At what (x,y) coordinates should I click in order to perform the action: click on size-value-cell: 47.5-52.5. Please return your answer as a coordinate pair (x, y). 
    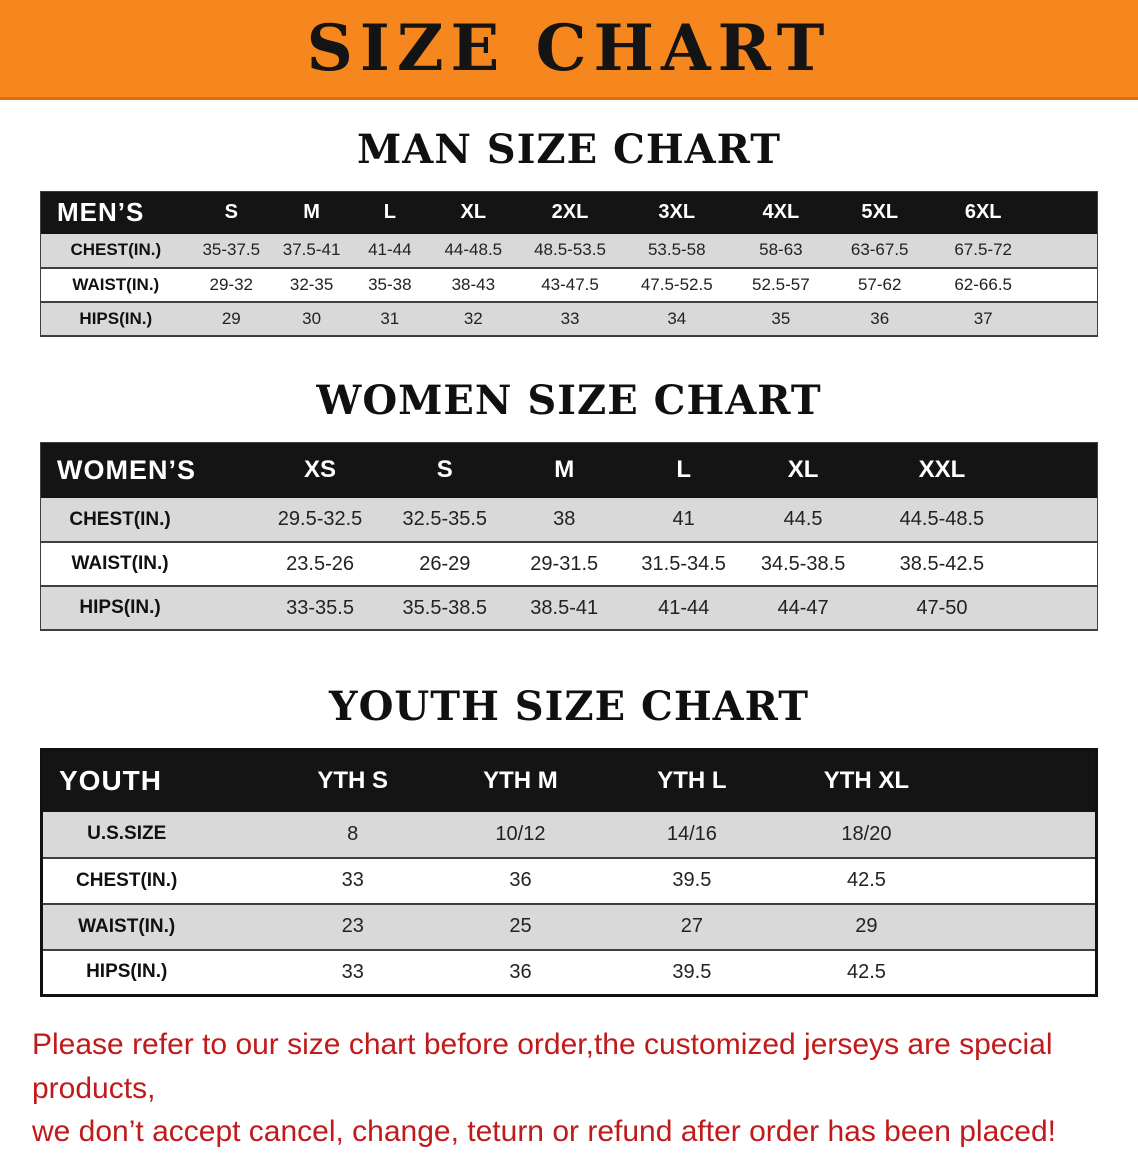
    Looking at the image, I should click on (676, 284).